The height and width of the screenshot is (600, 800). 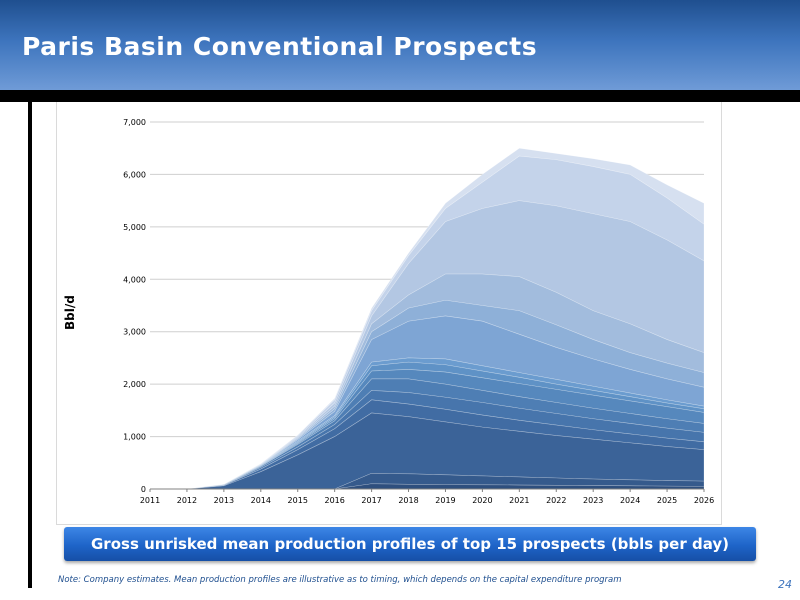 I want to click on x-tick-label: 2013, so click(x=224, y=500).